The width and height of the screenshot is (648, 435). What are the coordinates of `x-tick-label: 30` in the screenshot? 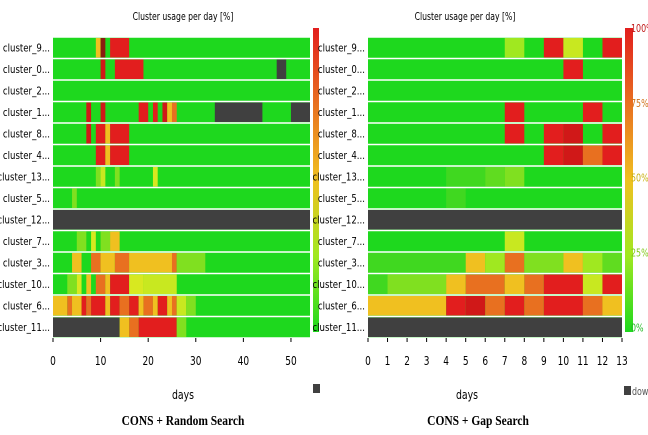 It's located at (196, 362).